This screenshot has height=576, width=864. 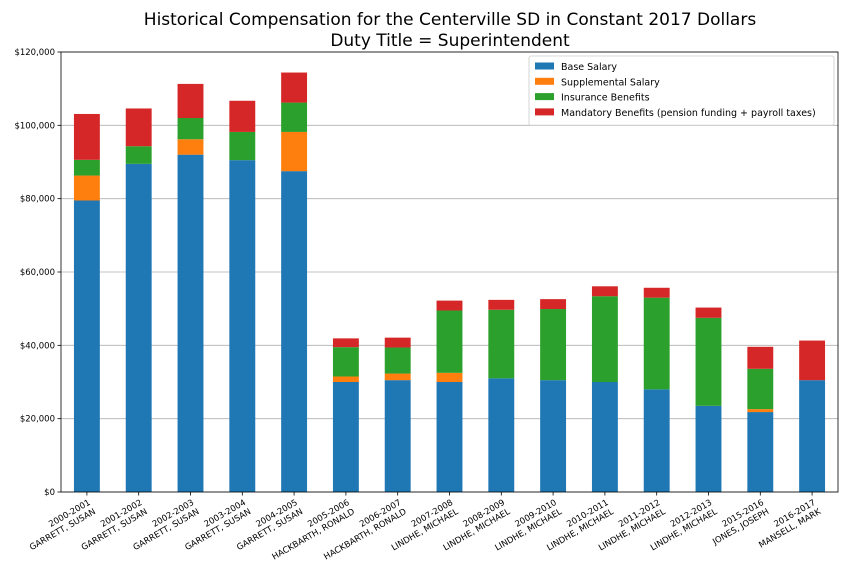 I want to click on y-tick-label: $60,000, so click(x=37, y=273).